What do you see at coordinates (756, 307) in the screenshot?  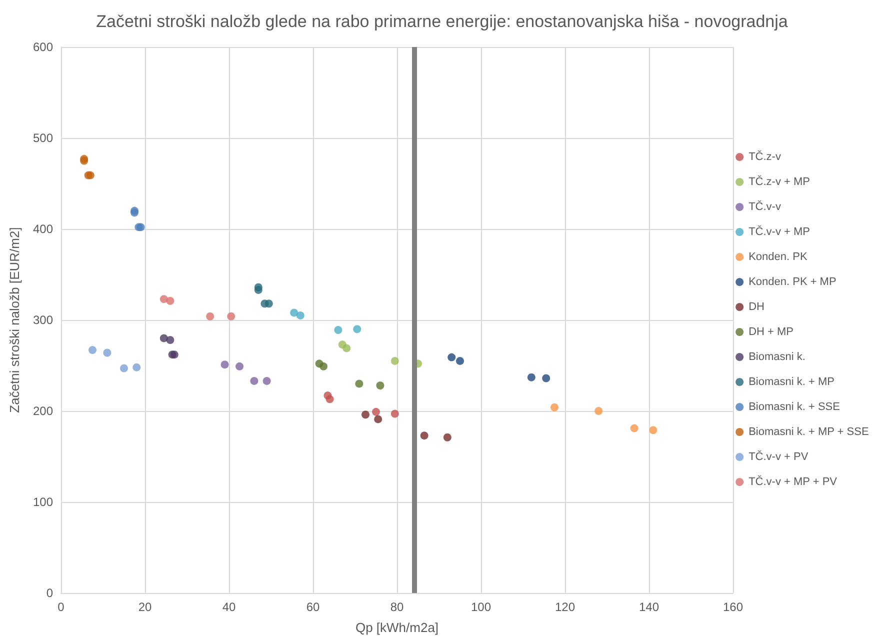 I see `legend-label: DH` at bounding box center [756, 307].